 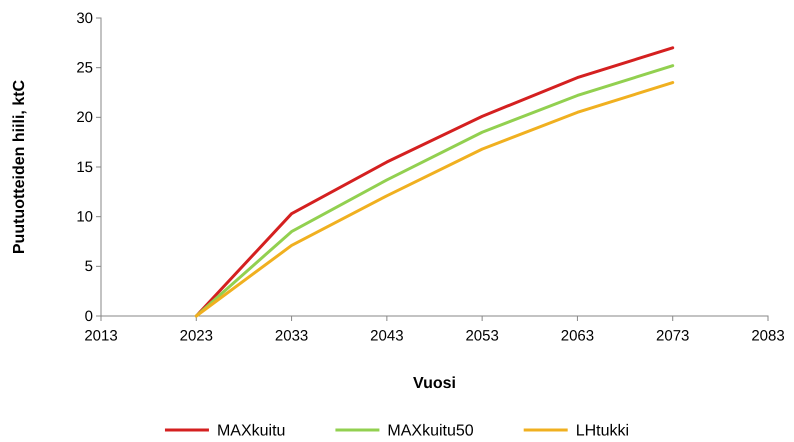 I want to click on x-tick-label: 2023, so click(x=196, y=336).